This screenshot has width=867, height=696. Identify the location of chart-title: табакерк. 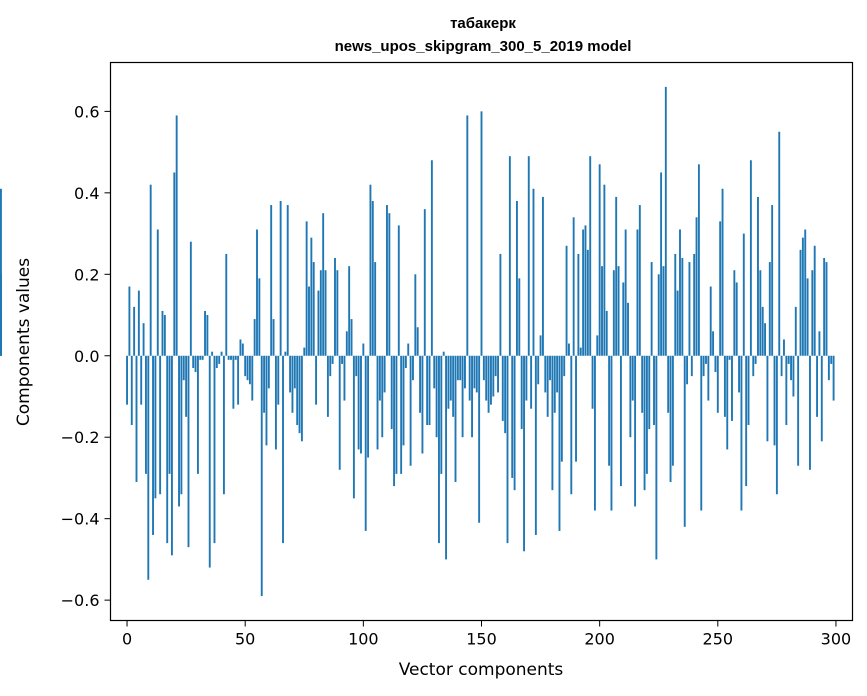
(483, 23).